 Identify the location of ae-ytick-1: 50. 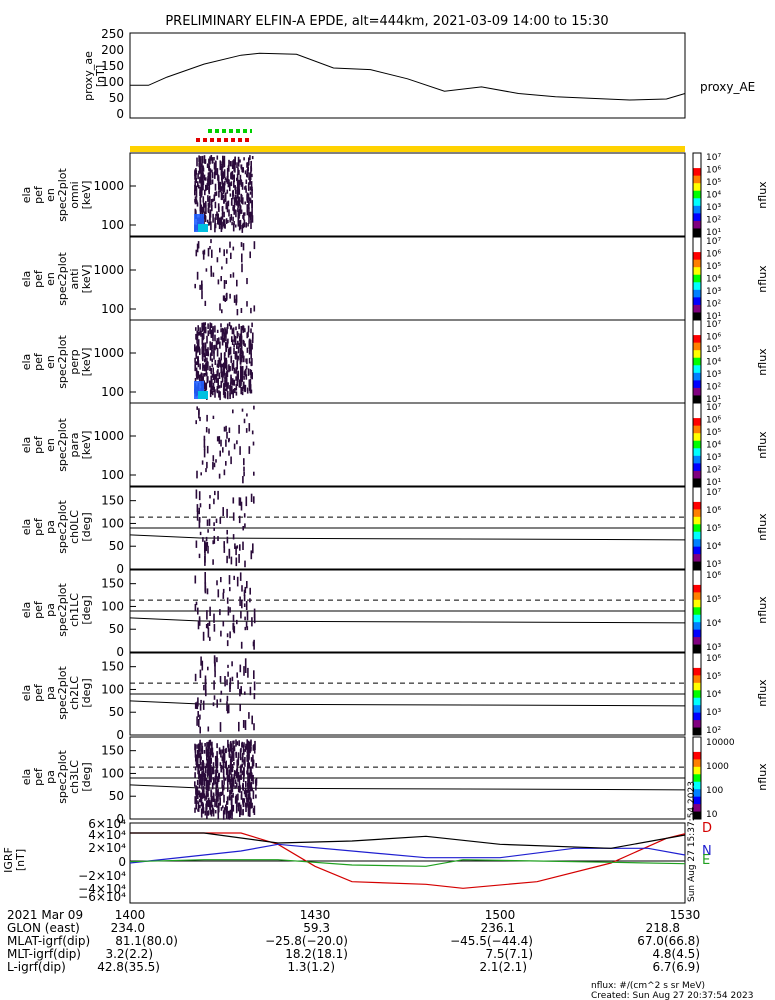
(116, 98).